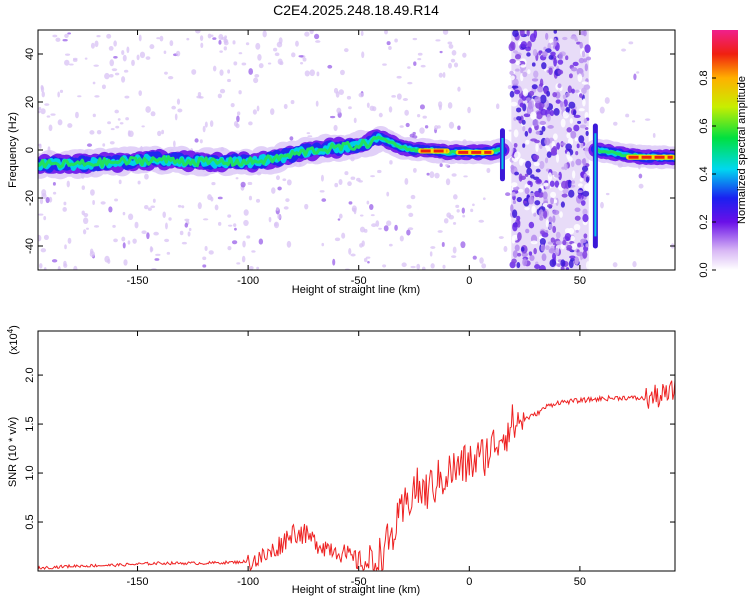 This screenshot has width=750, height=600. I want to click on spec-xtick-label: 0, so click(469, 281).